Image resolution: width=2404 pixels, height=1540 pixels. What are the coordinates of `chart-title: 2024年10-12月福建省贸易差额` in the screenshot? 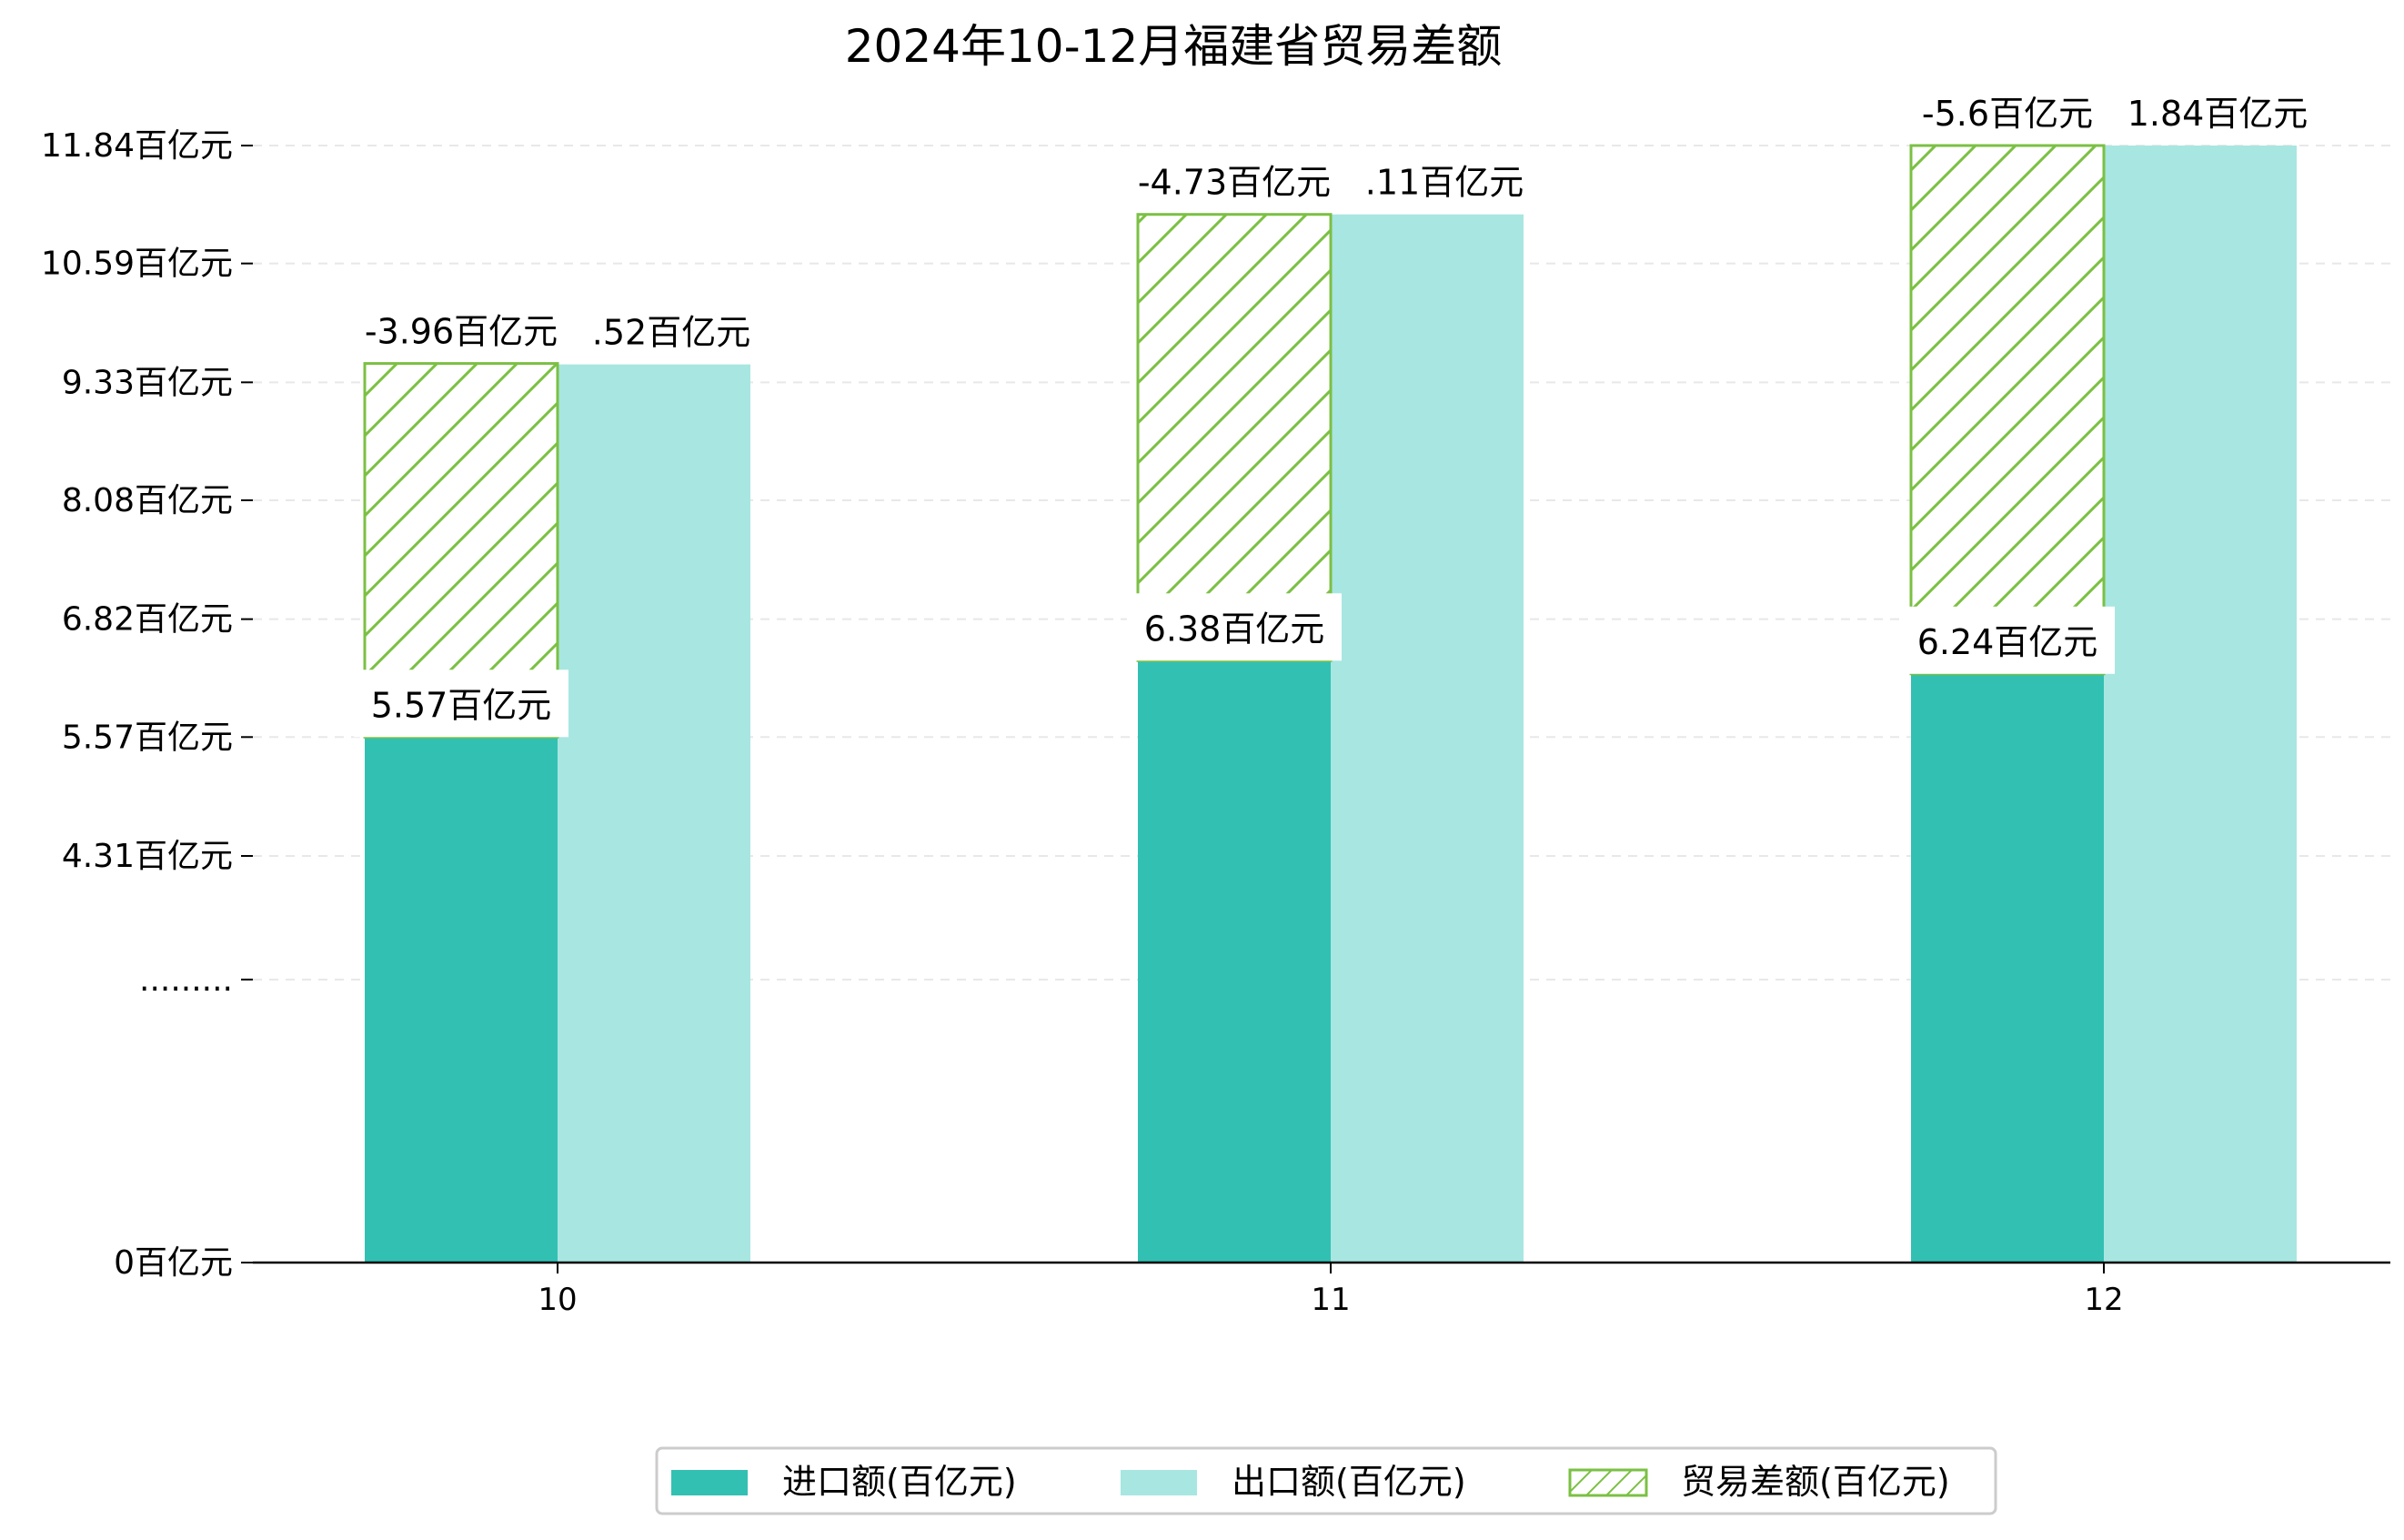 It's located at (1174, 46).